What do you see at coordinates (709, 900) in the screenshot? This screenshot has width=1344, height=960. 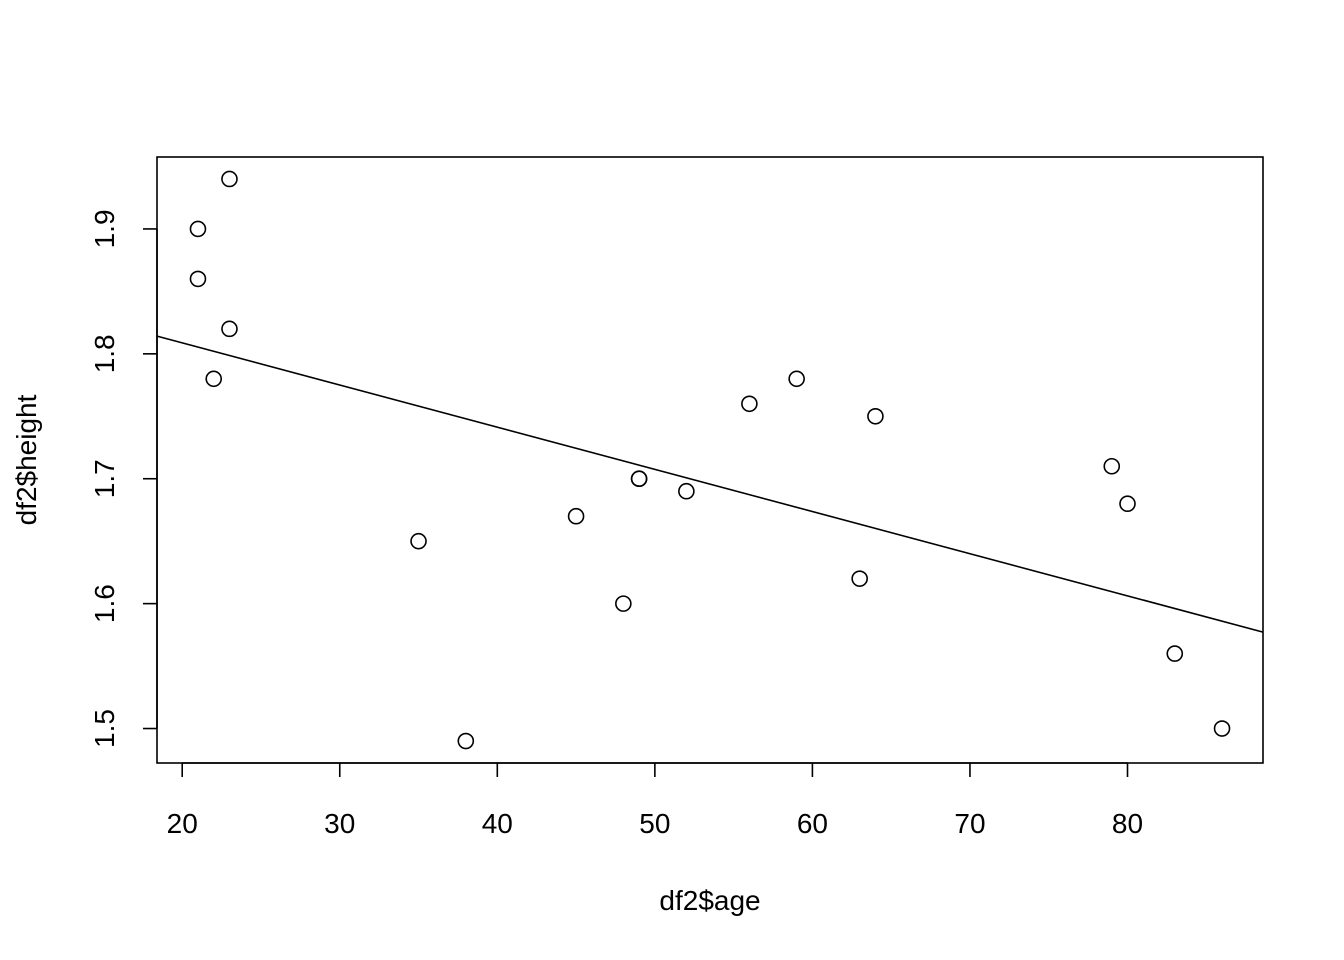 I see `x-axis-label: df2$age` at bounding box center [709, 900].